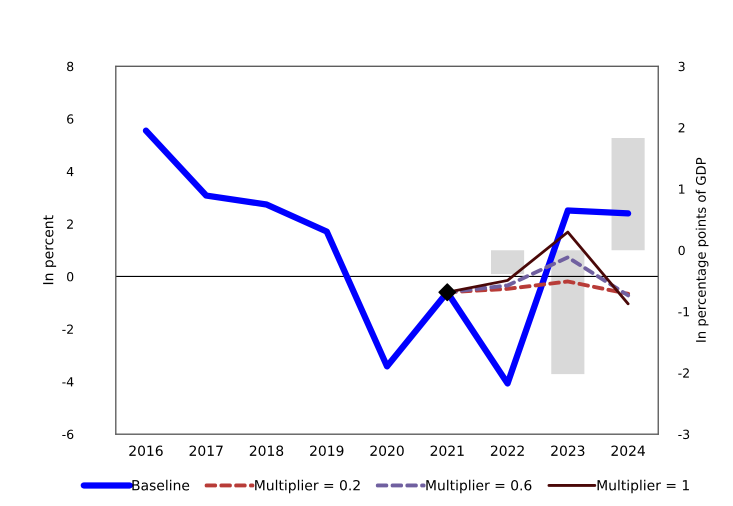 The height and width of the screenshot is (506, 733). What do you see at coordinates (567, 451) in the screenshot?
I see `x-tick-label: 2023` at bounding box center [567, 451].